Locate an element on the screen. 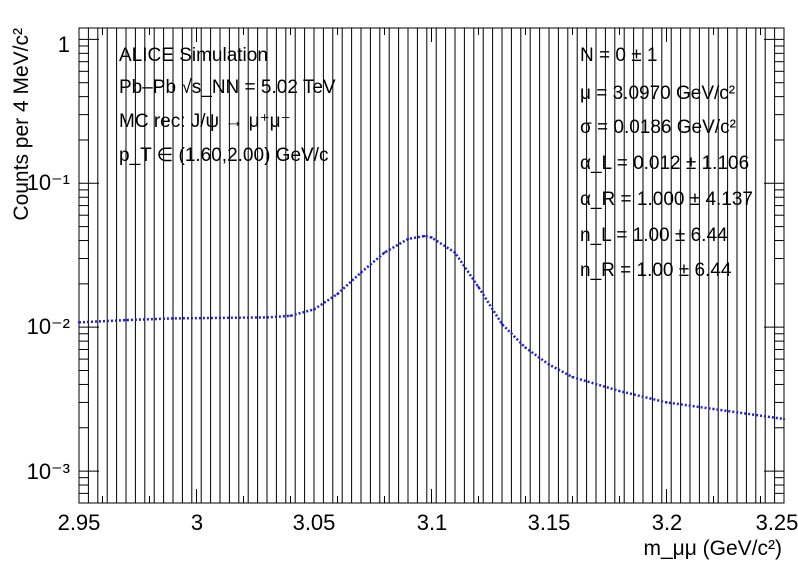 The width and height of the screenshot is (798, 571). fit-param-line: σ = 0.0186 GeV/c² is located at coordinates (658, 127).